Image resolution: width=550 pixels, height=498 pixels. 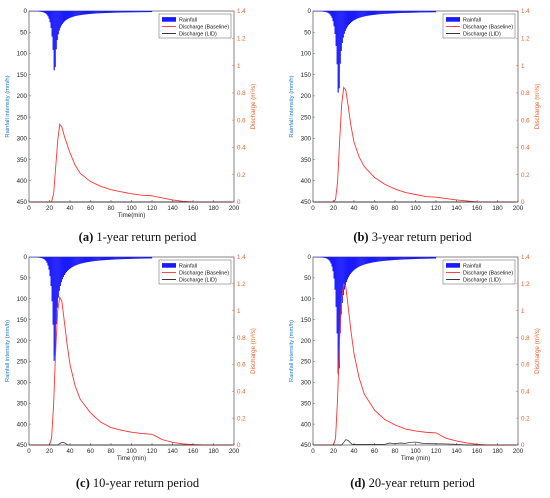 What do you see at coordinates (239, 202) in the screenshot?
I see `right-y-tick-label: 0` at bounding box center [239, 202].